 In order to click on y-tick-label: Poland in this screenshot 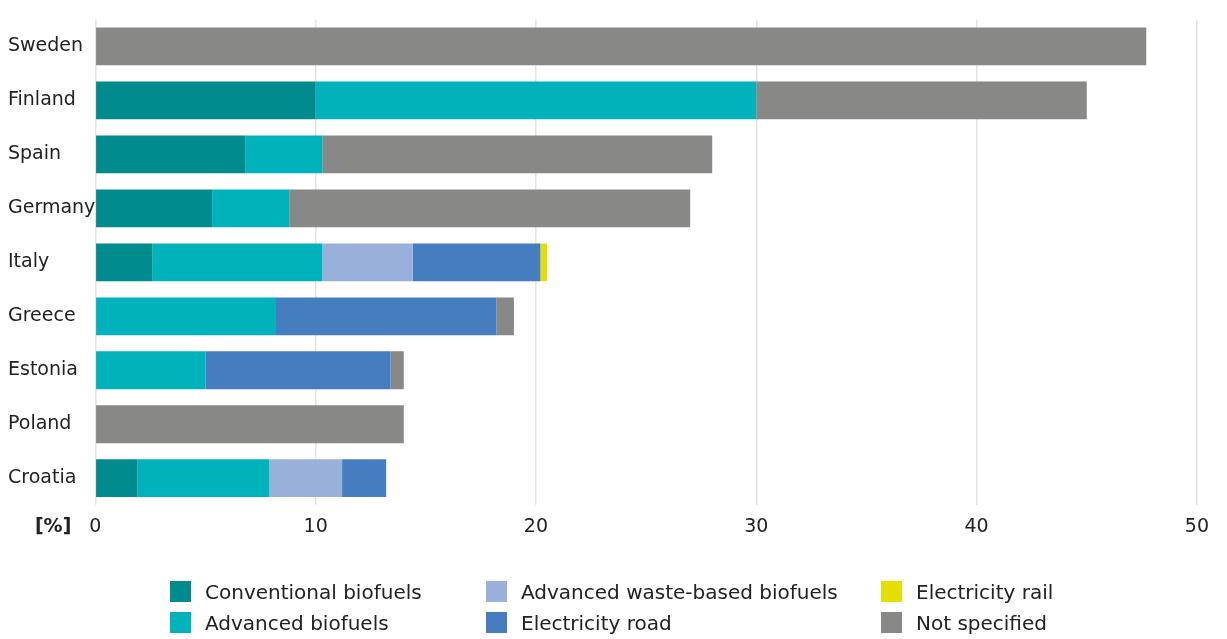, I will do `click(40, 422)`.